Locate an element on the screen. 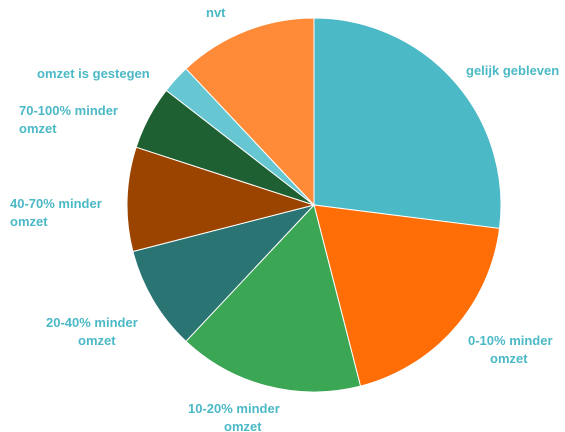 The image size is (565, 432). pie-label-6: 70-100% minder omzet is located at coordinates (68, 119).